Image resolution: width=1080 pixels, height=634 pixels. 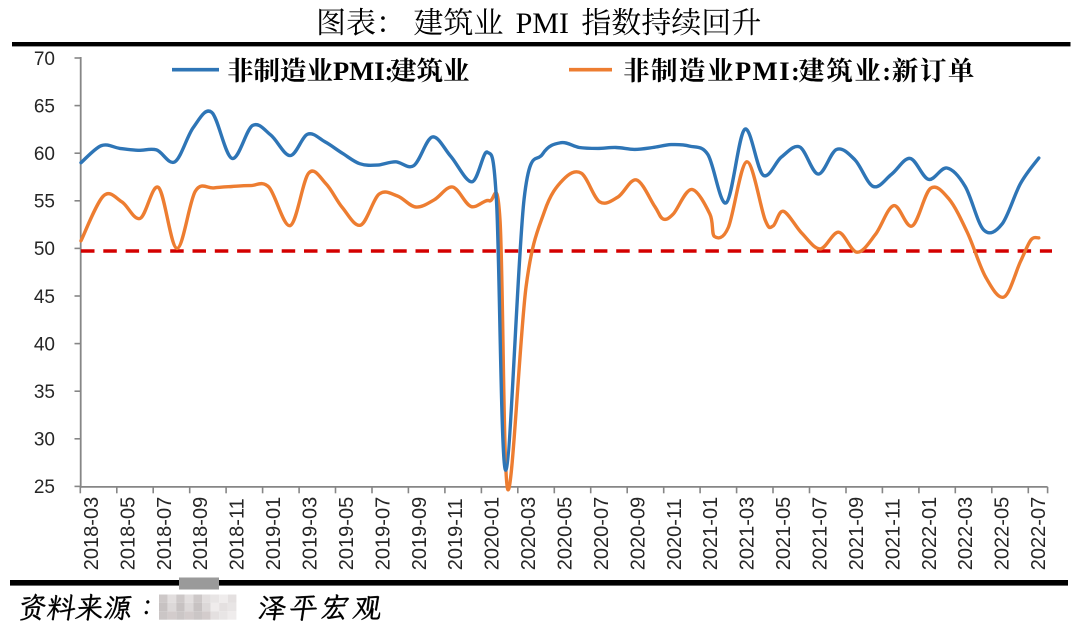 What do you see at coordinates (930, 533) in the screenshot?
I see `svg-text: 2022-01` at bounding box center [930, 533].